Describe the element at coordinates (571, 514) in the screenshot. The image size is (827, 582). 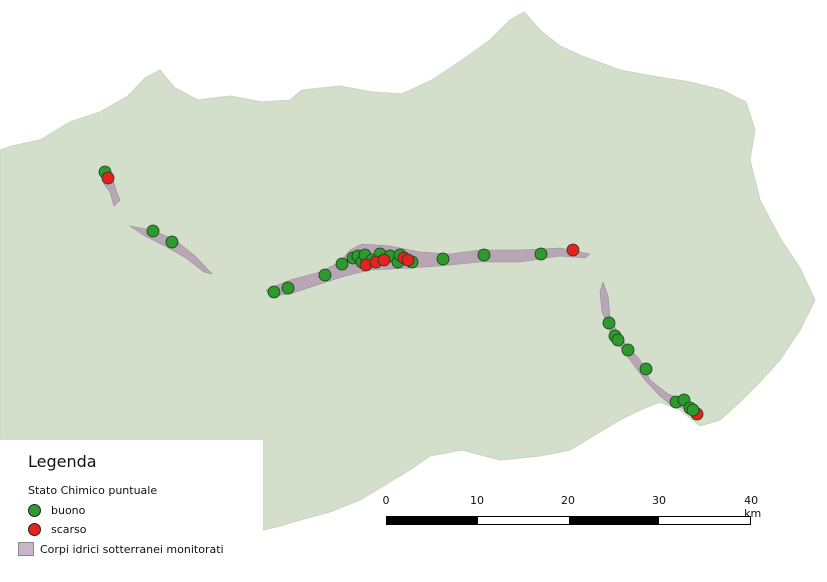
I see `scale-bar: 0 10 20 30 40 km` at that location.